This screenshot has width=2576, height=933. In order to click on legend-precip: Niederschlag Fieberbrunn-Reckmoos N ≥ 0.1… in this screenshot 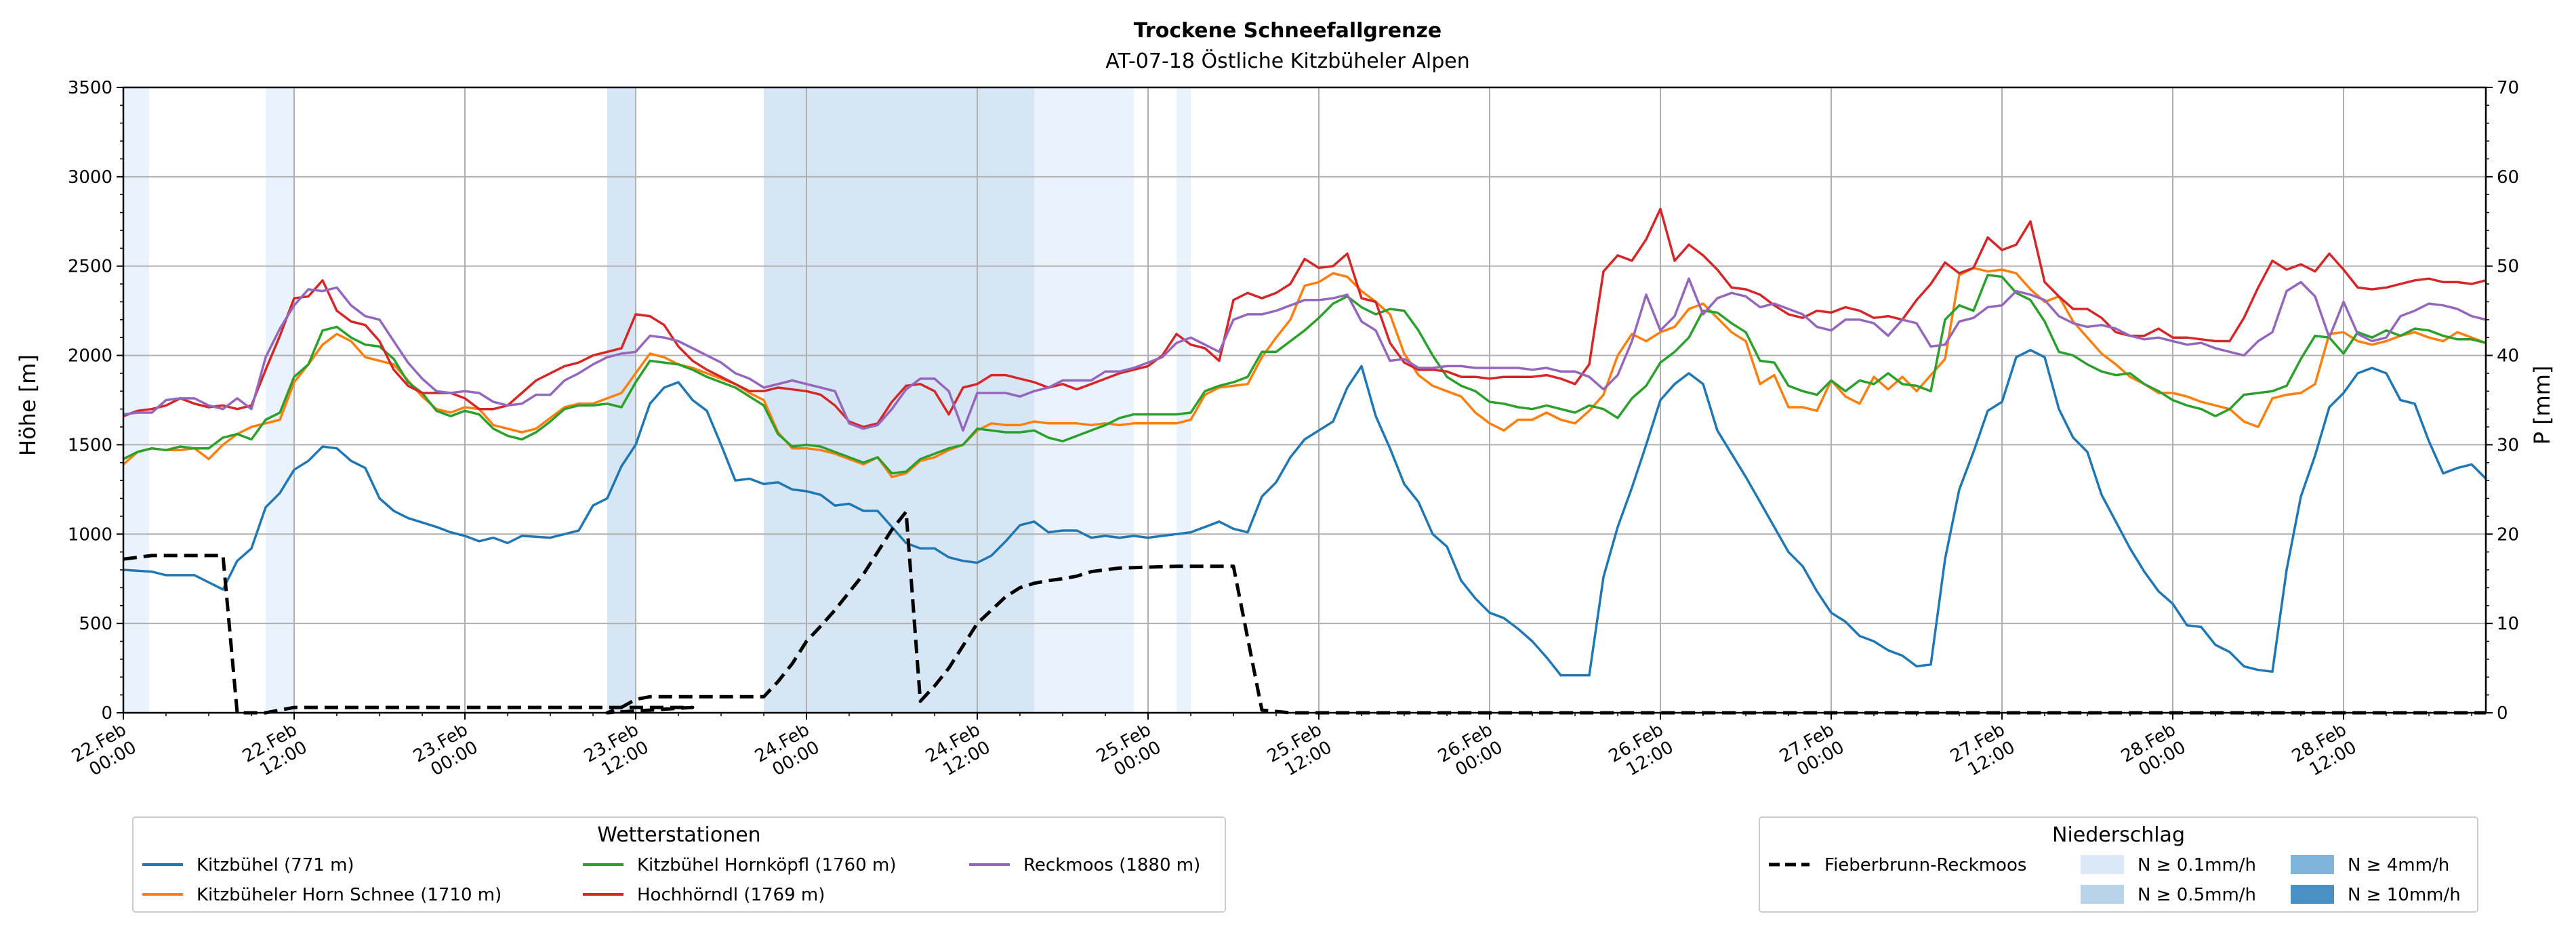, I will do `click(2119, 864)`.